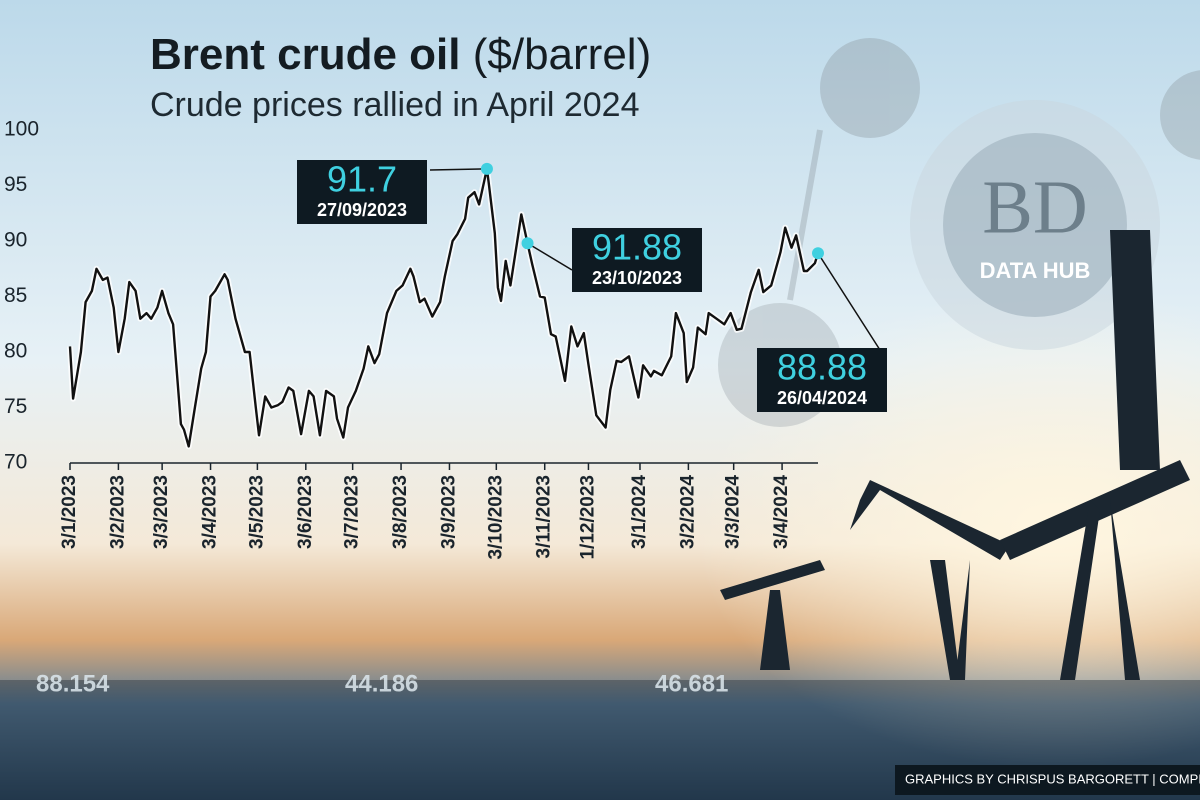  I want to click on background-figure: 44.186, so click(381, 683).